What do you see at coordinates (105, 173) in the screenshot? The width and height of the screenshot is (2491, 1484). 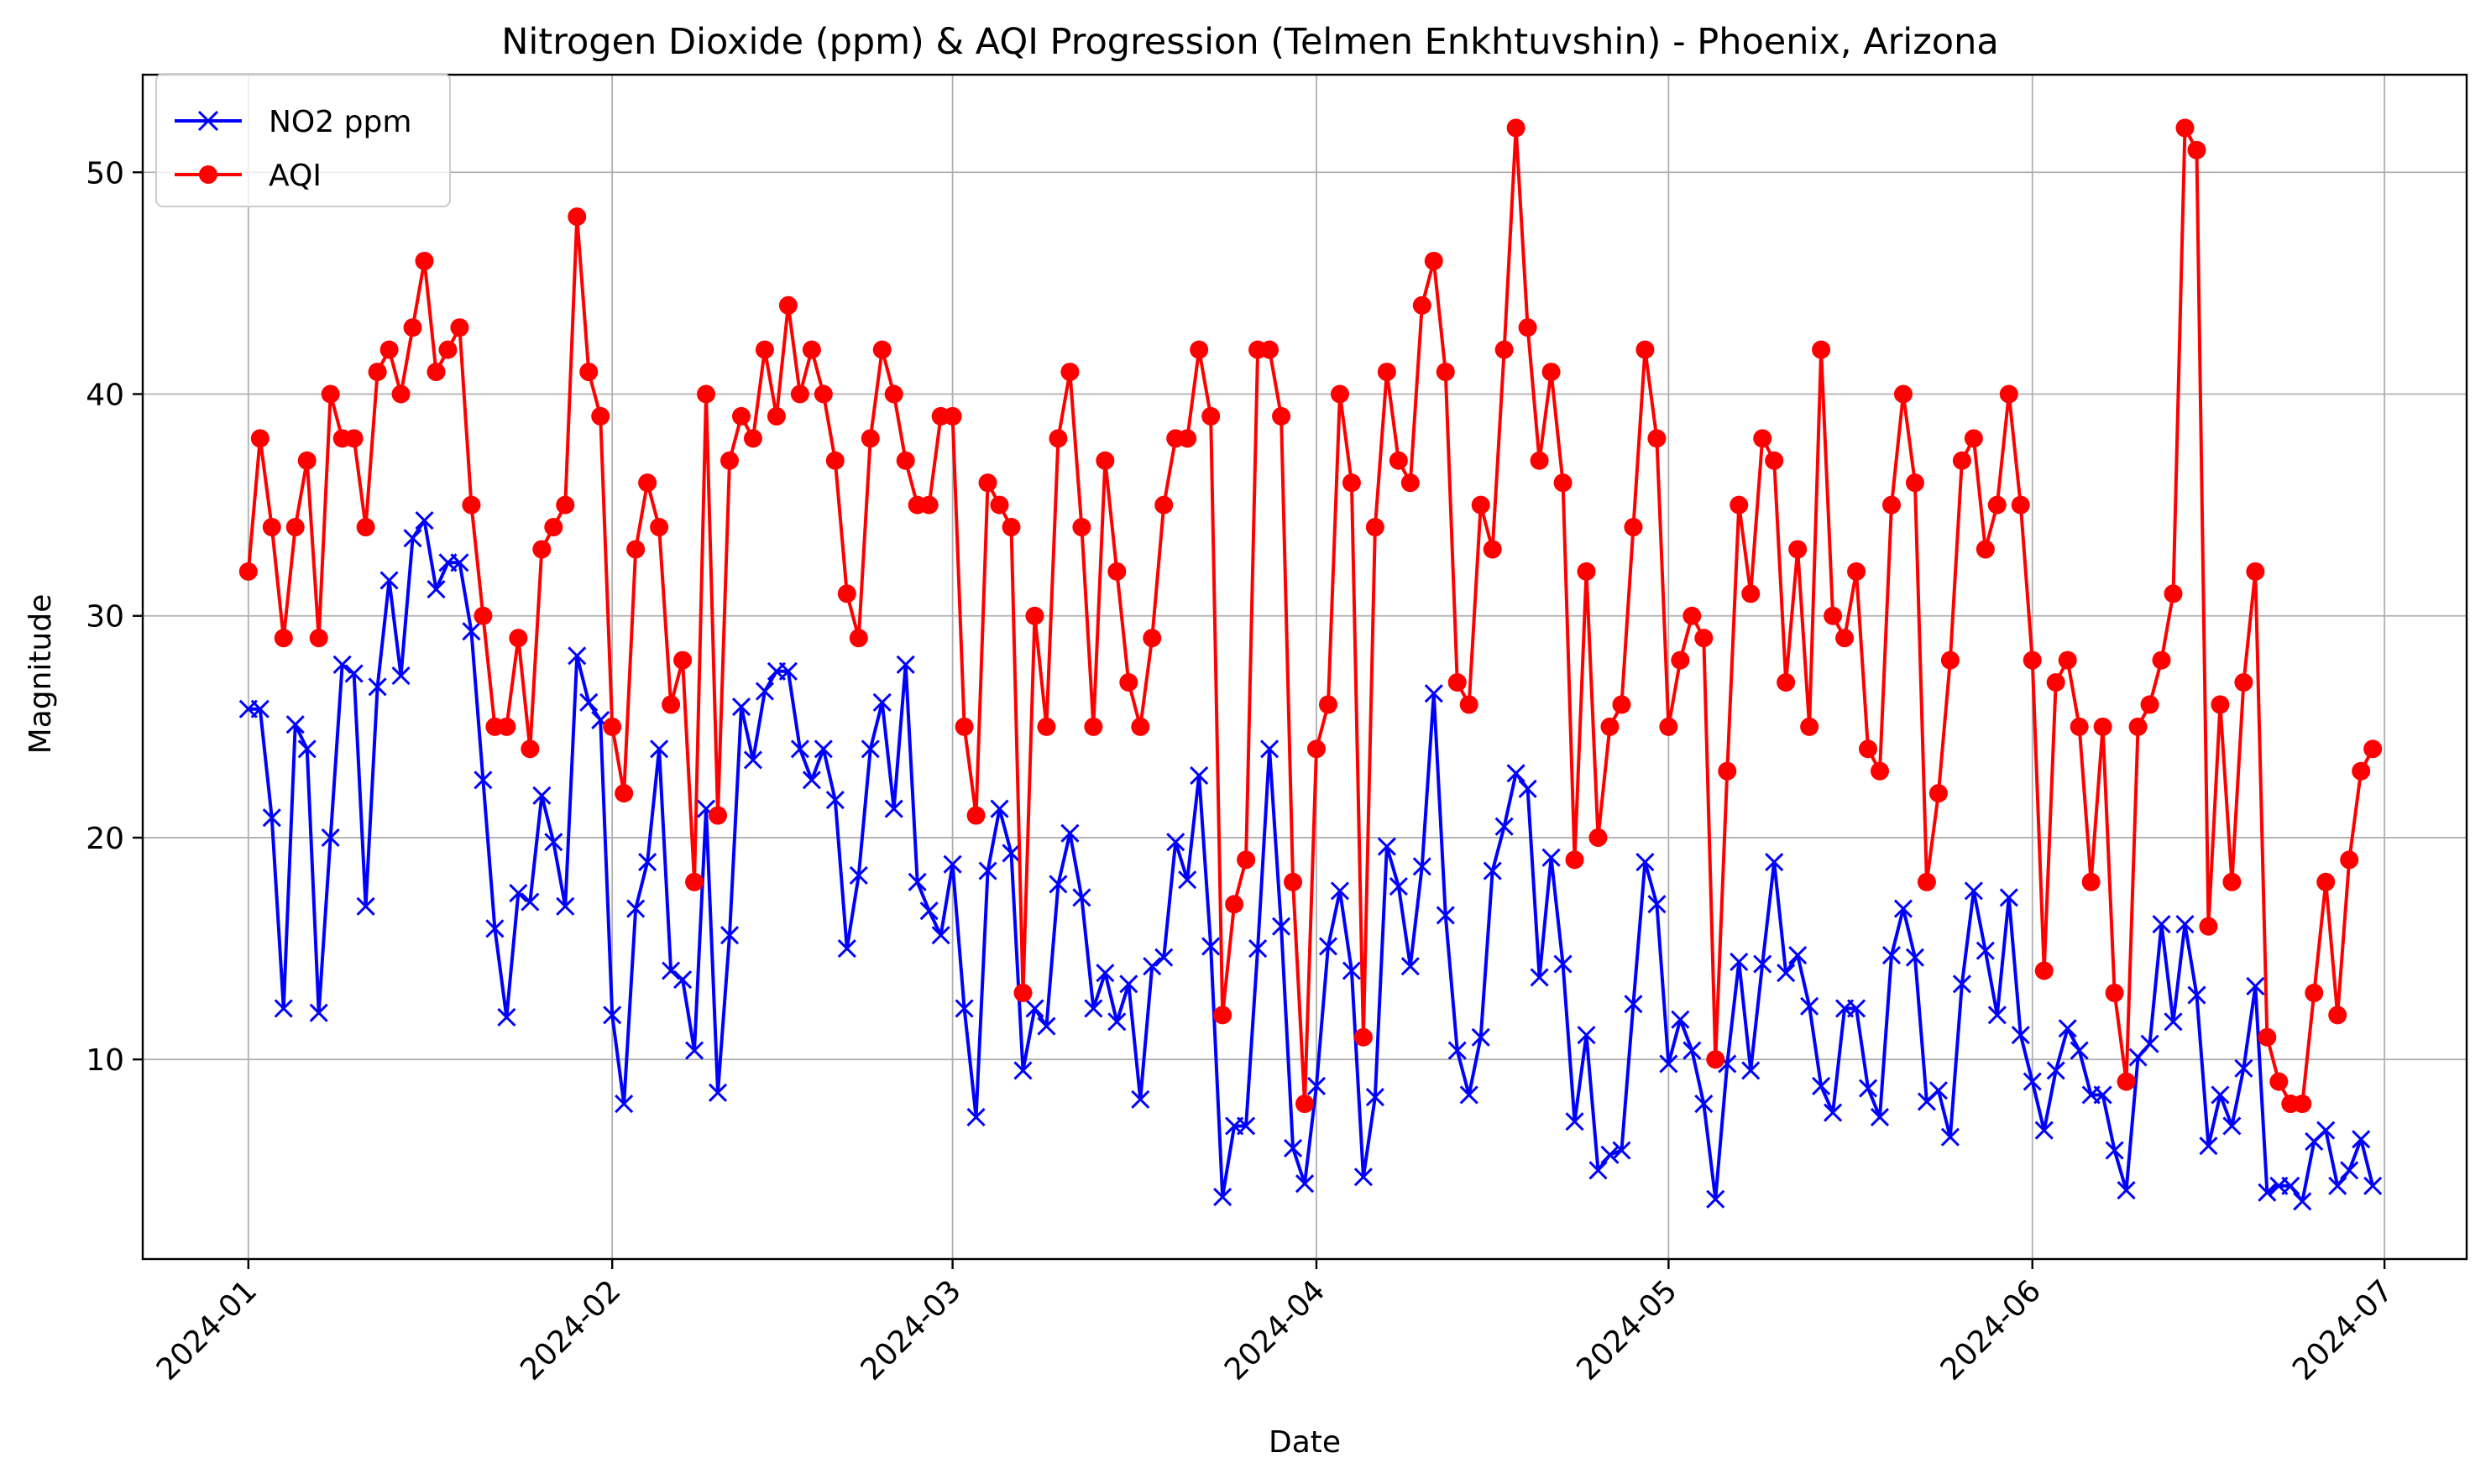 I see `y-tick-label: 50` at bounding box center [105, 173].